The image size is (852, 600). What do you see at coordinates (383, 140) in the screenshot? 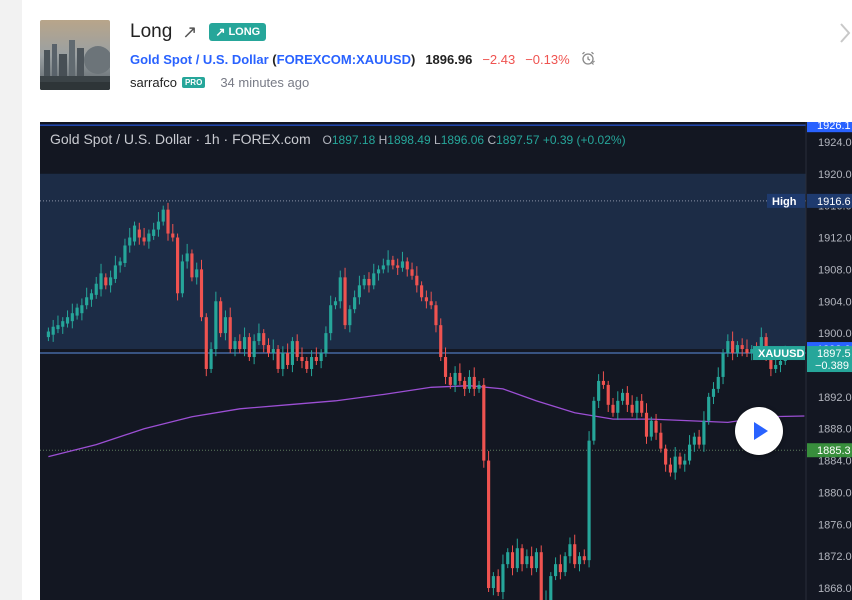
I see `high-label: H` at bounding box center [383, 140].